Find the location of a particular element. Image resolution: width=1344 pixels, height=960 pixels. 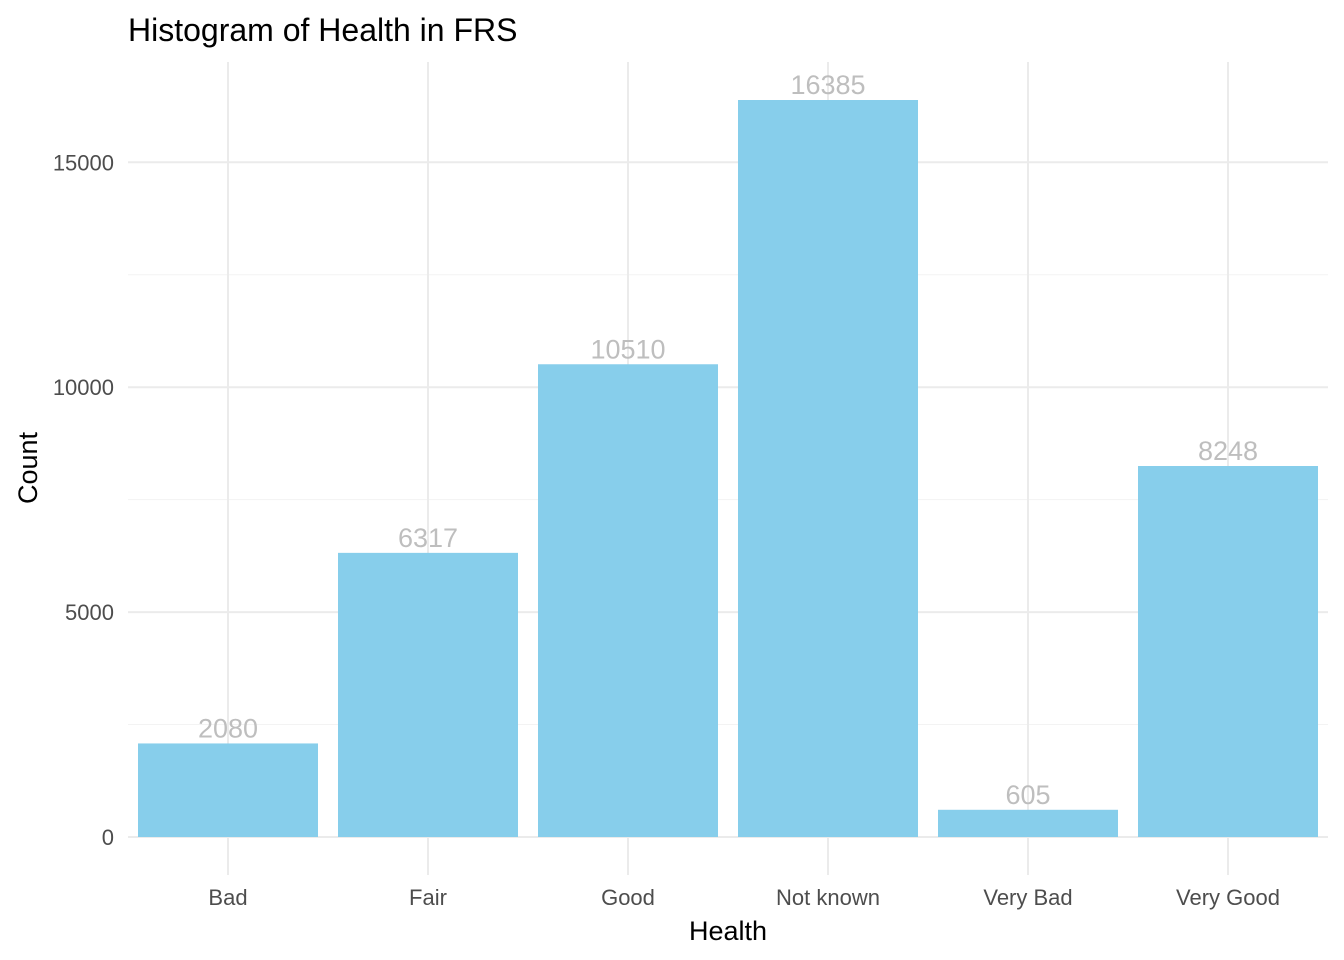

bar-good is located at coordinates (628, 600).